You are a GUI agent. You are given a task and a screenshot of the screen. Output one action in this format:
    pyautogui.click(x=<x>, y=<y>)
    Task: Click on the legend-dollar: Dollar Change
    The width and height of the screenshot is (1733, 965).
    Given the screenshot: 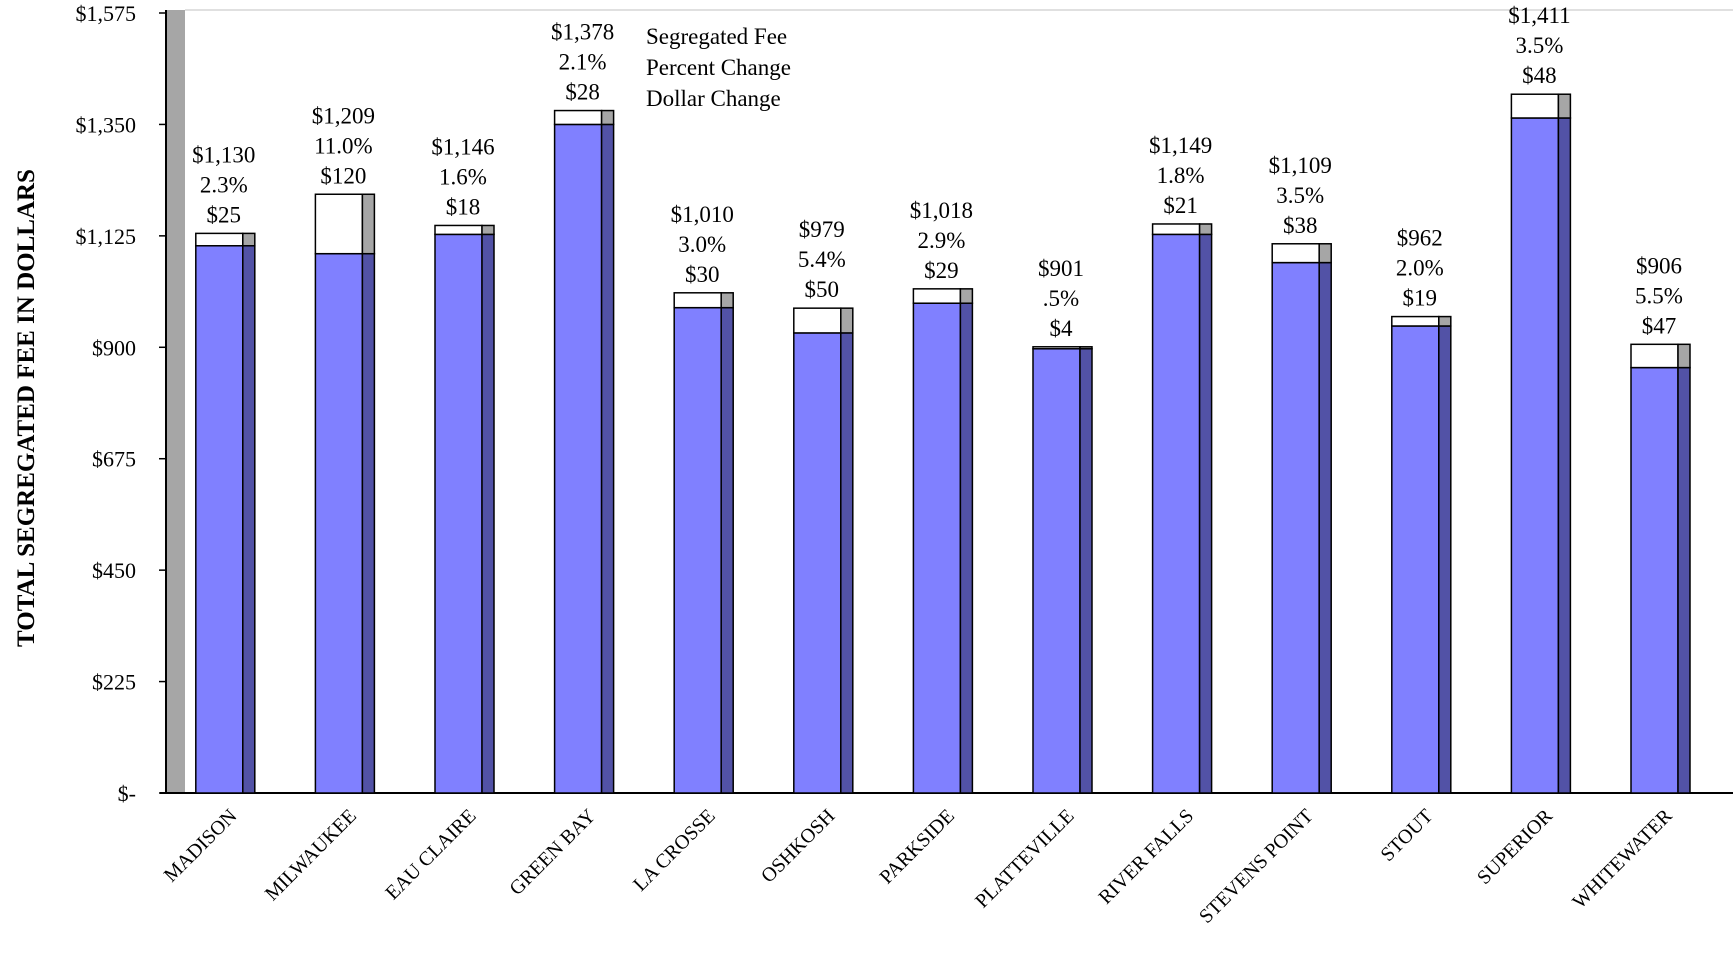 What is the action you would take?
    pyautogui.click(x=713, y=98)
    